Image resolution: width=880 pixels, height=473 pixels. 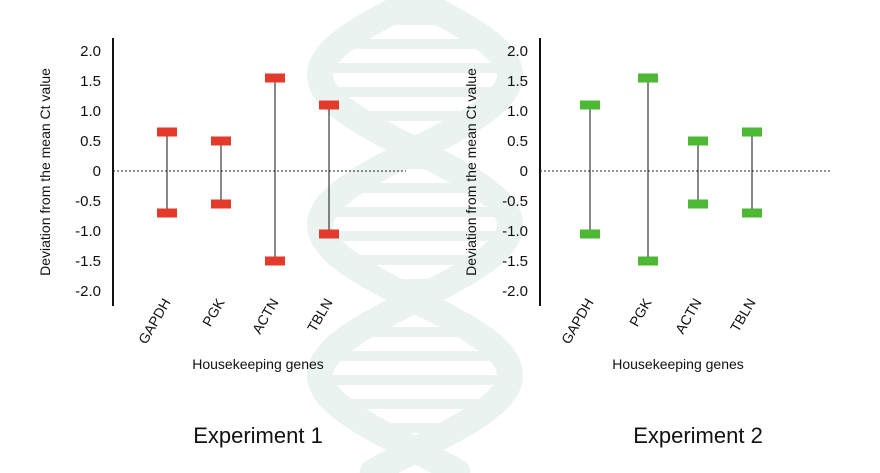 What do you see at coordinates (698, 435) in the screenshot?
I see `chart-title: Experiment 2` at bounding box center [698, 435].